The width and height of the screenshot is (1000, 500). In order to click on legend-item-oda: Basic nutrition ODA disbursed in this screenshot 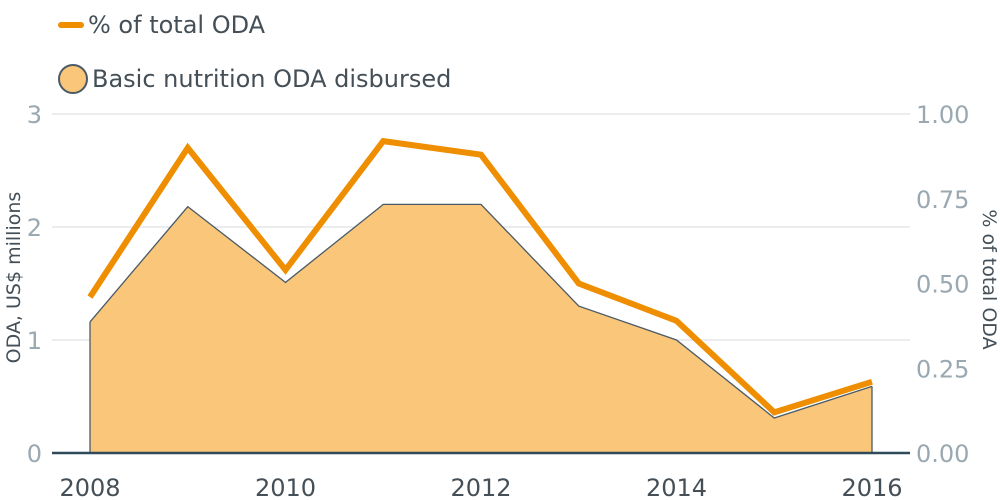, I will do `click(254, 79)`.